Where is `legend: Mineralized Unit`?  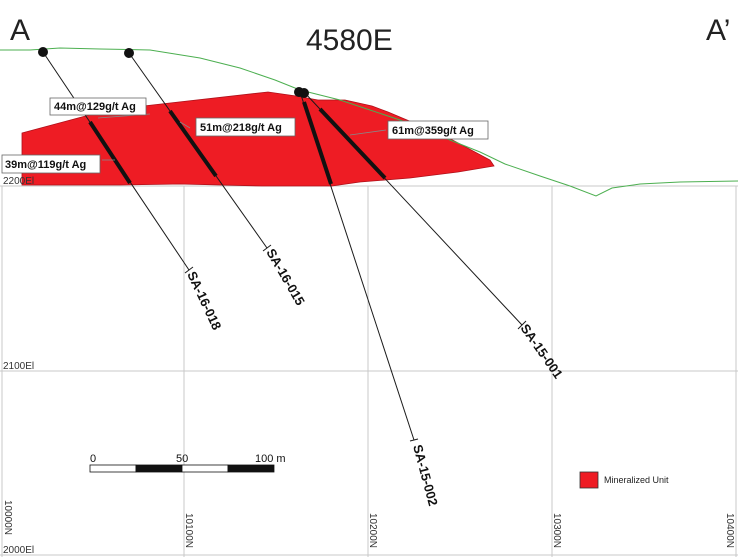 legend: Mineralized Unit is located at coordinates (624, 480).